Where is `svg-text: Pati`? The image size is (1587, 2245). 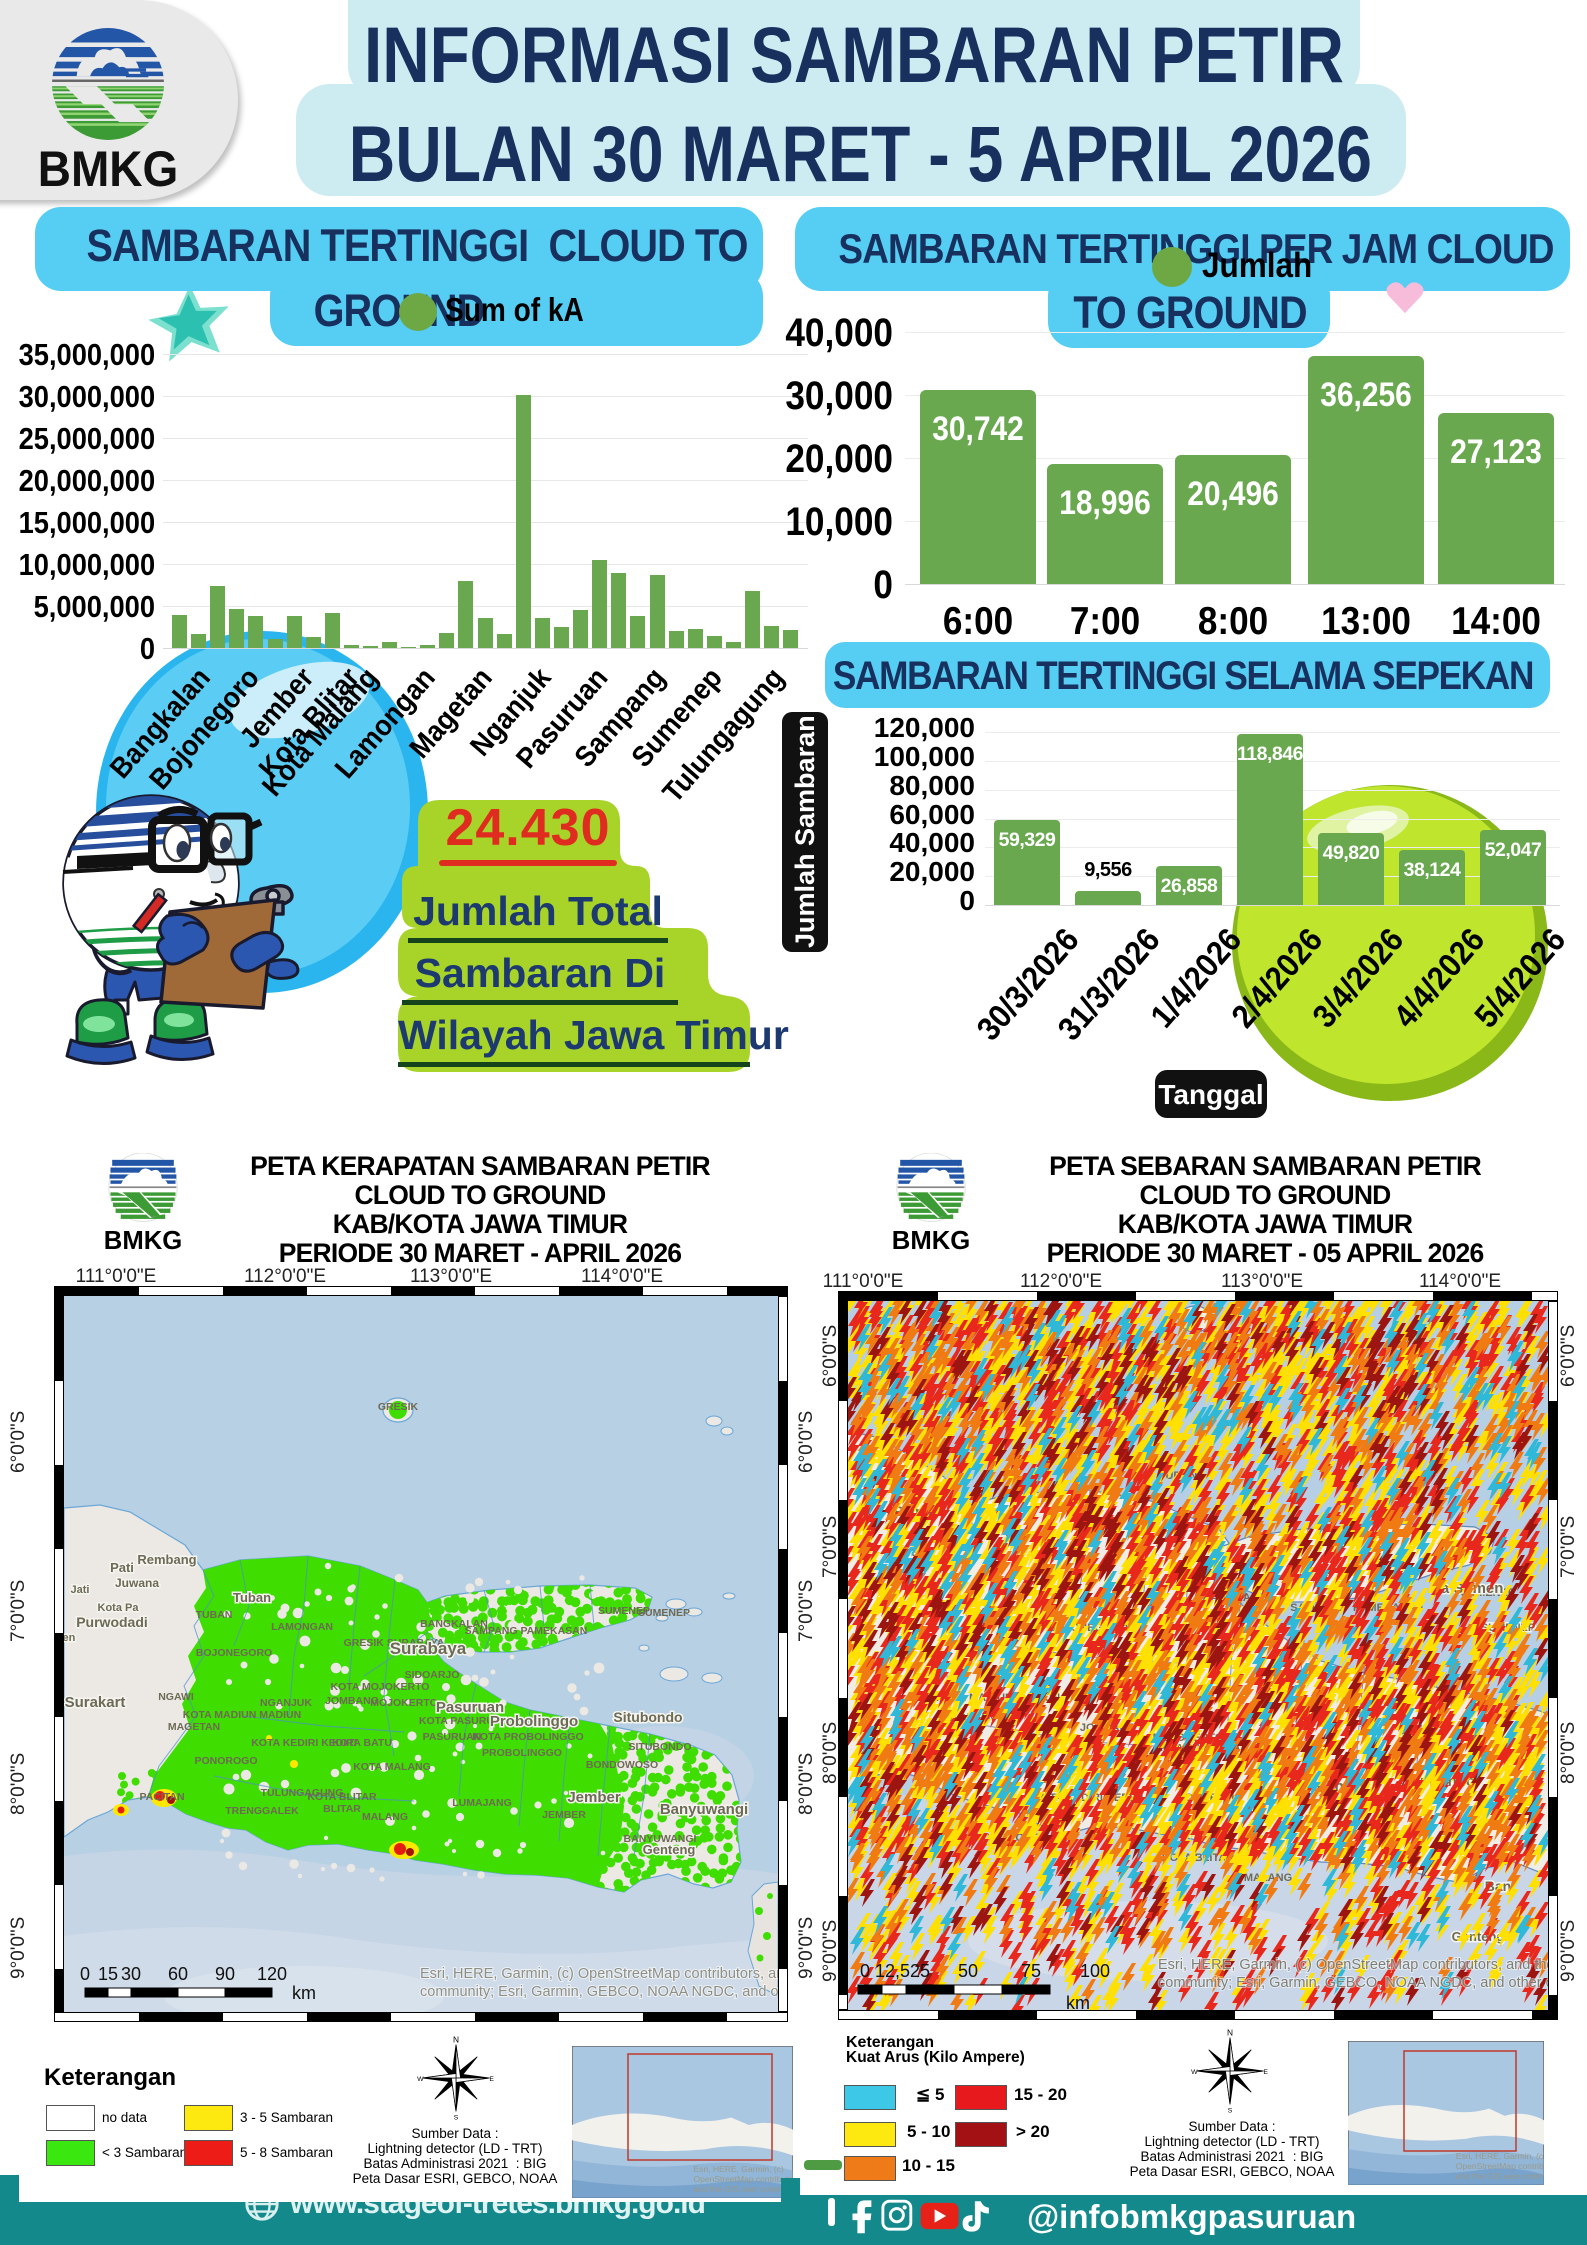
svg-text: Pati is located at coordinates (122, 1567).